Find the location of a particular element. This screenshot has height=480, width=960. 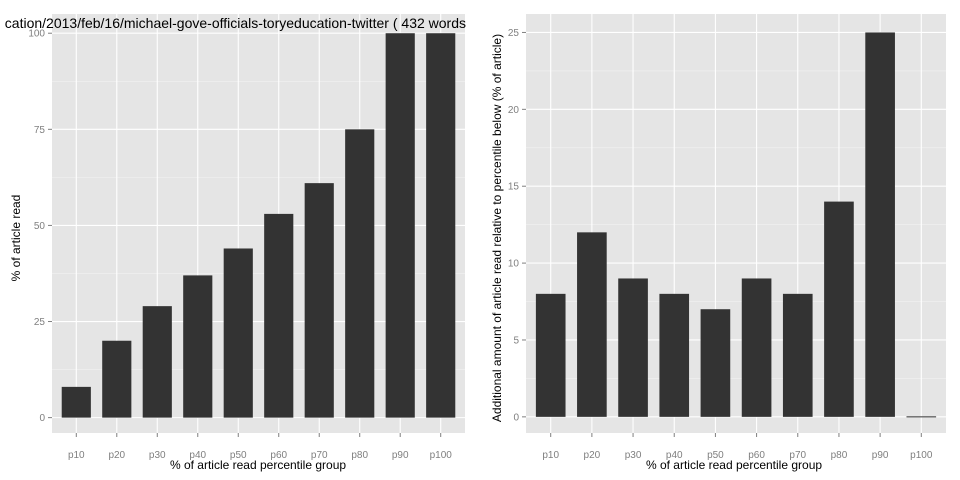

y-tick-label: 50 is located at coordinates (40, 226).